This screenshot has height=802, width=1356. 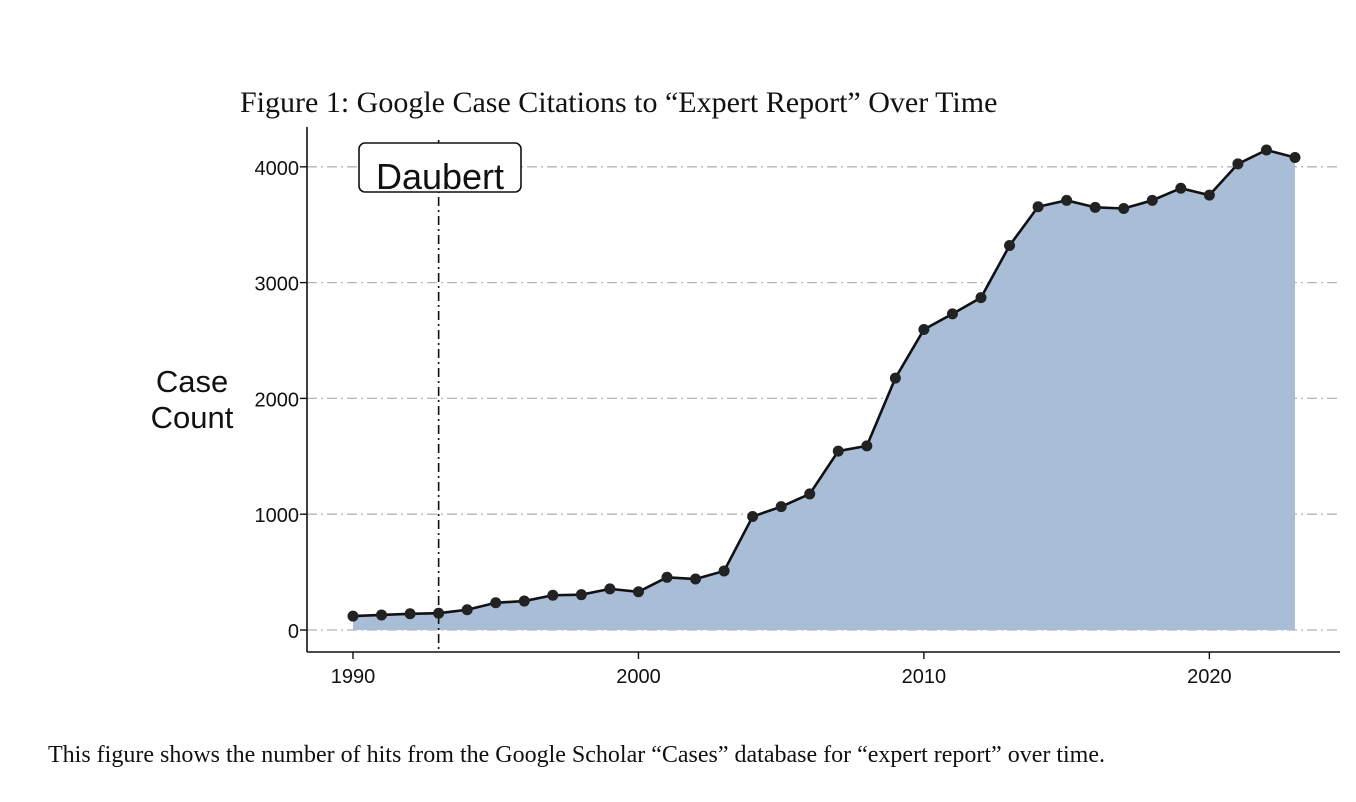 What do you see at coordinates (293, 632) in the screenshot?
I see `y-tick-label: 0` at bounding box center [293, 632].